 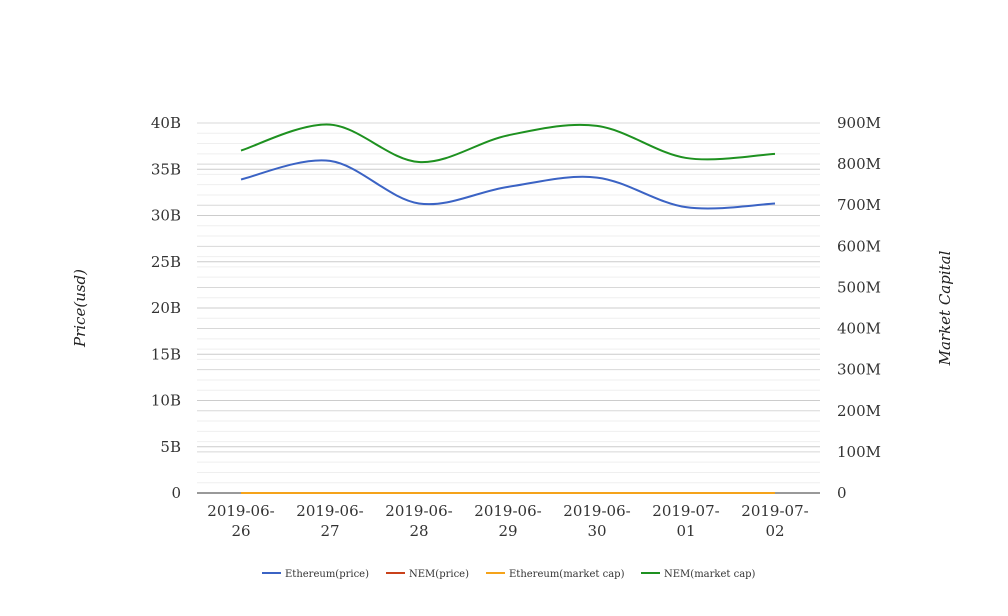 I want to click on x-tick-label: 2019-06-29, so click(x=507, y=521).